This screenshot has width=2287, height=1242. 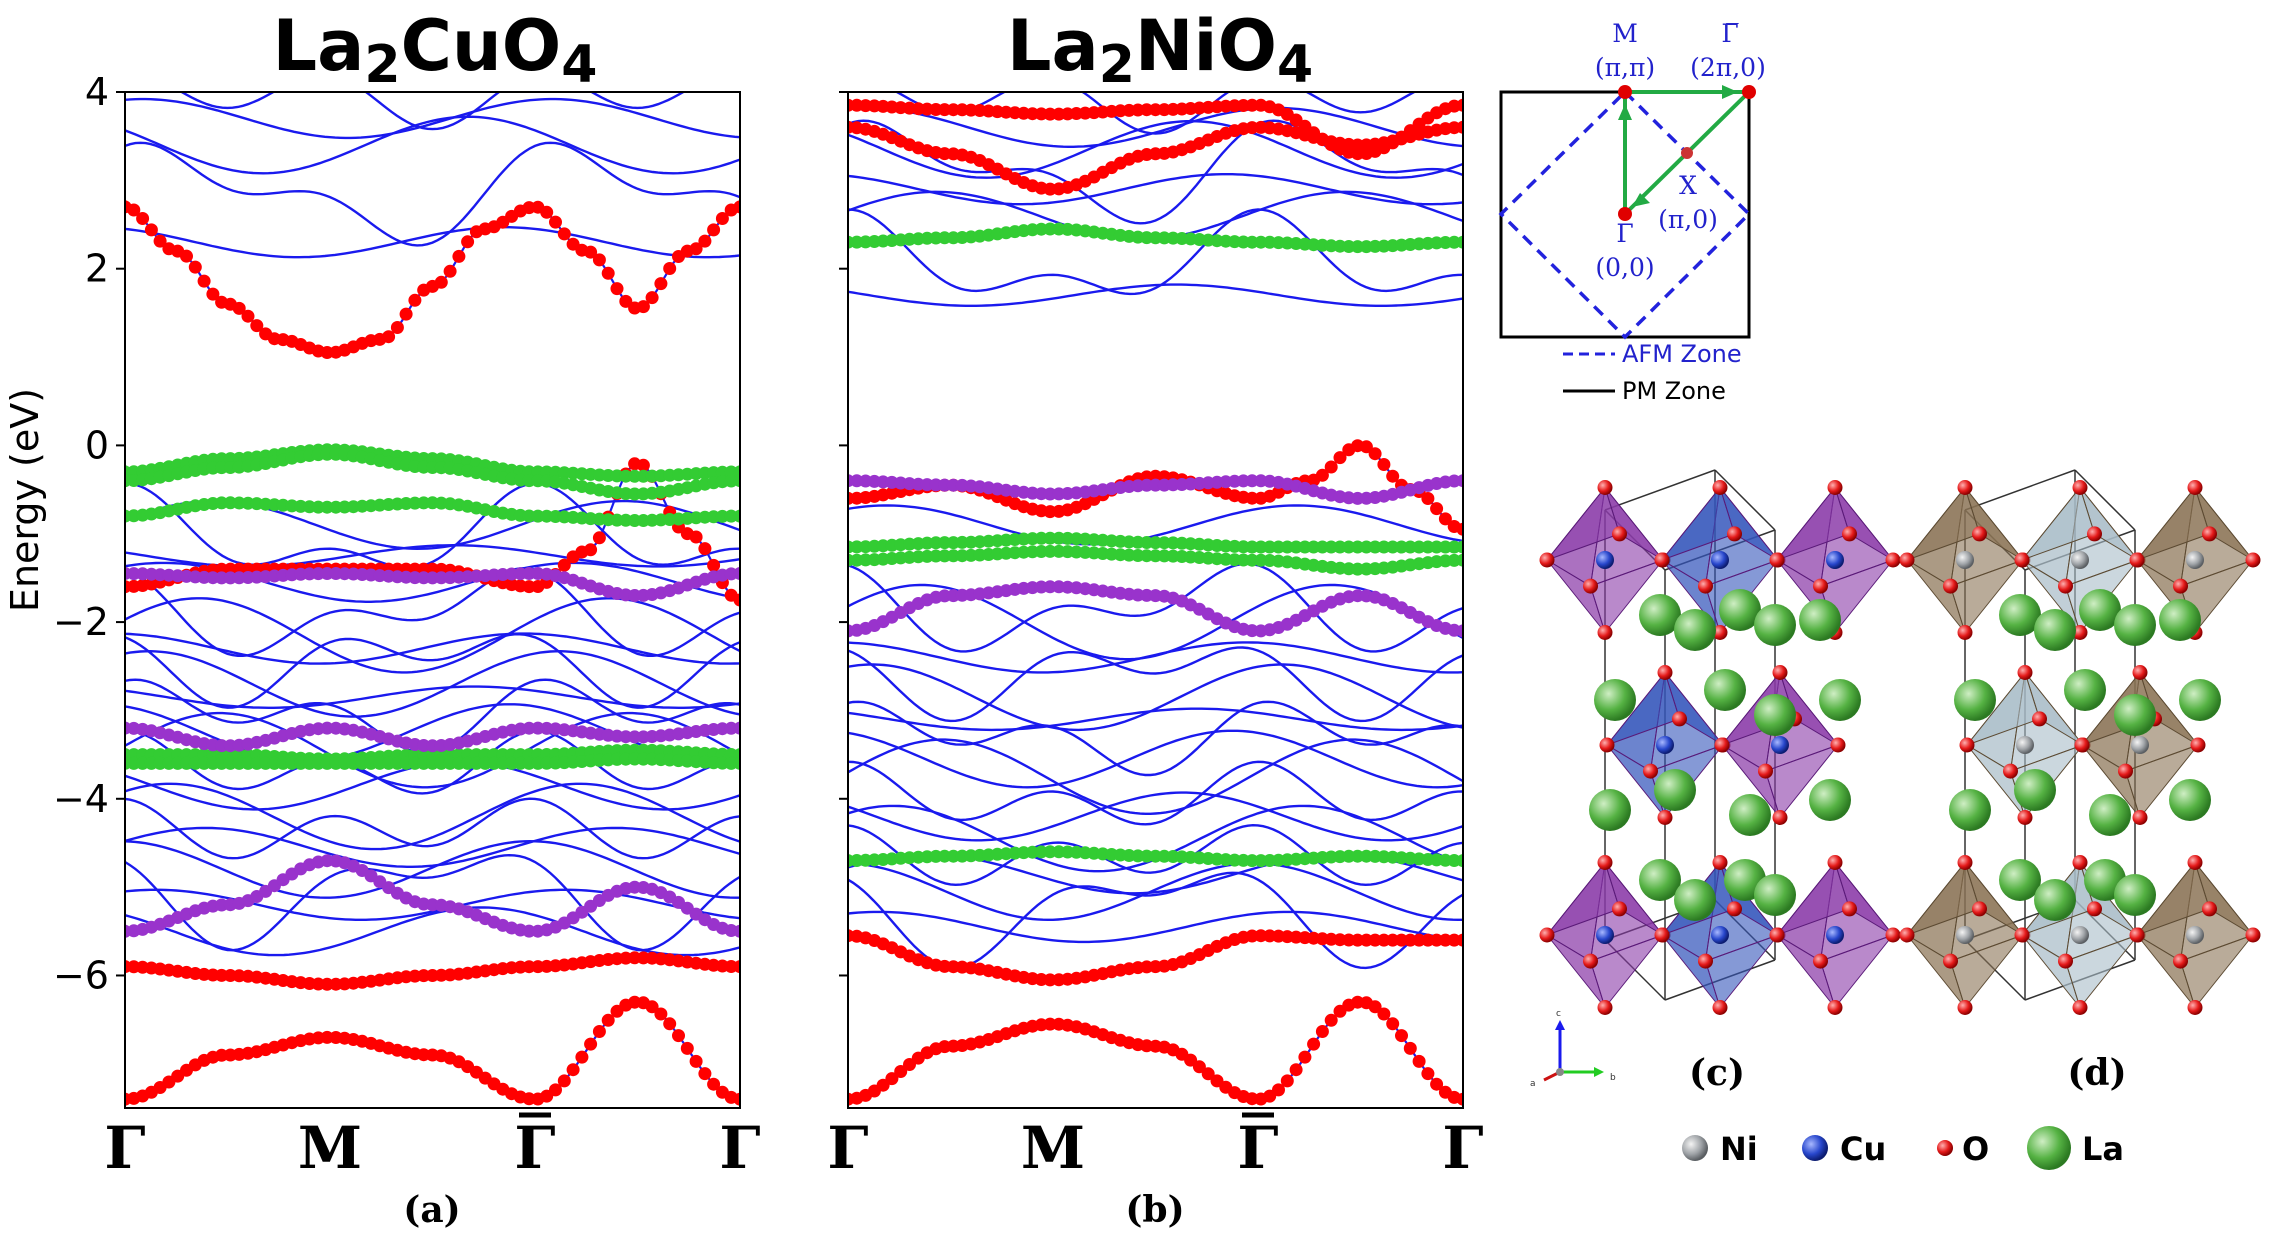 What do you see at coordinates (1625, 33) in the screenshot?
I see `bz-m-label: M` at bounding box center [1625, 33].